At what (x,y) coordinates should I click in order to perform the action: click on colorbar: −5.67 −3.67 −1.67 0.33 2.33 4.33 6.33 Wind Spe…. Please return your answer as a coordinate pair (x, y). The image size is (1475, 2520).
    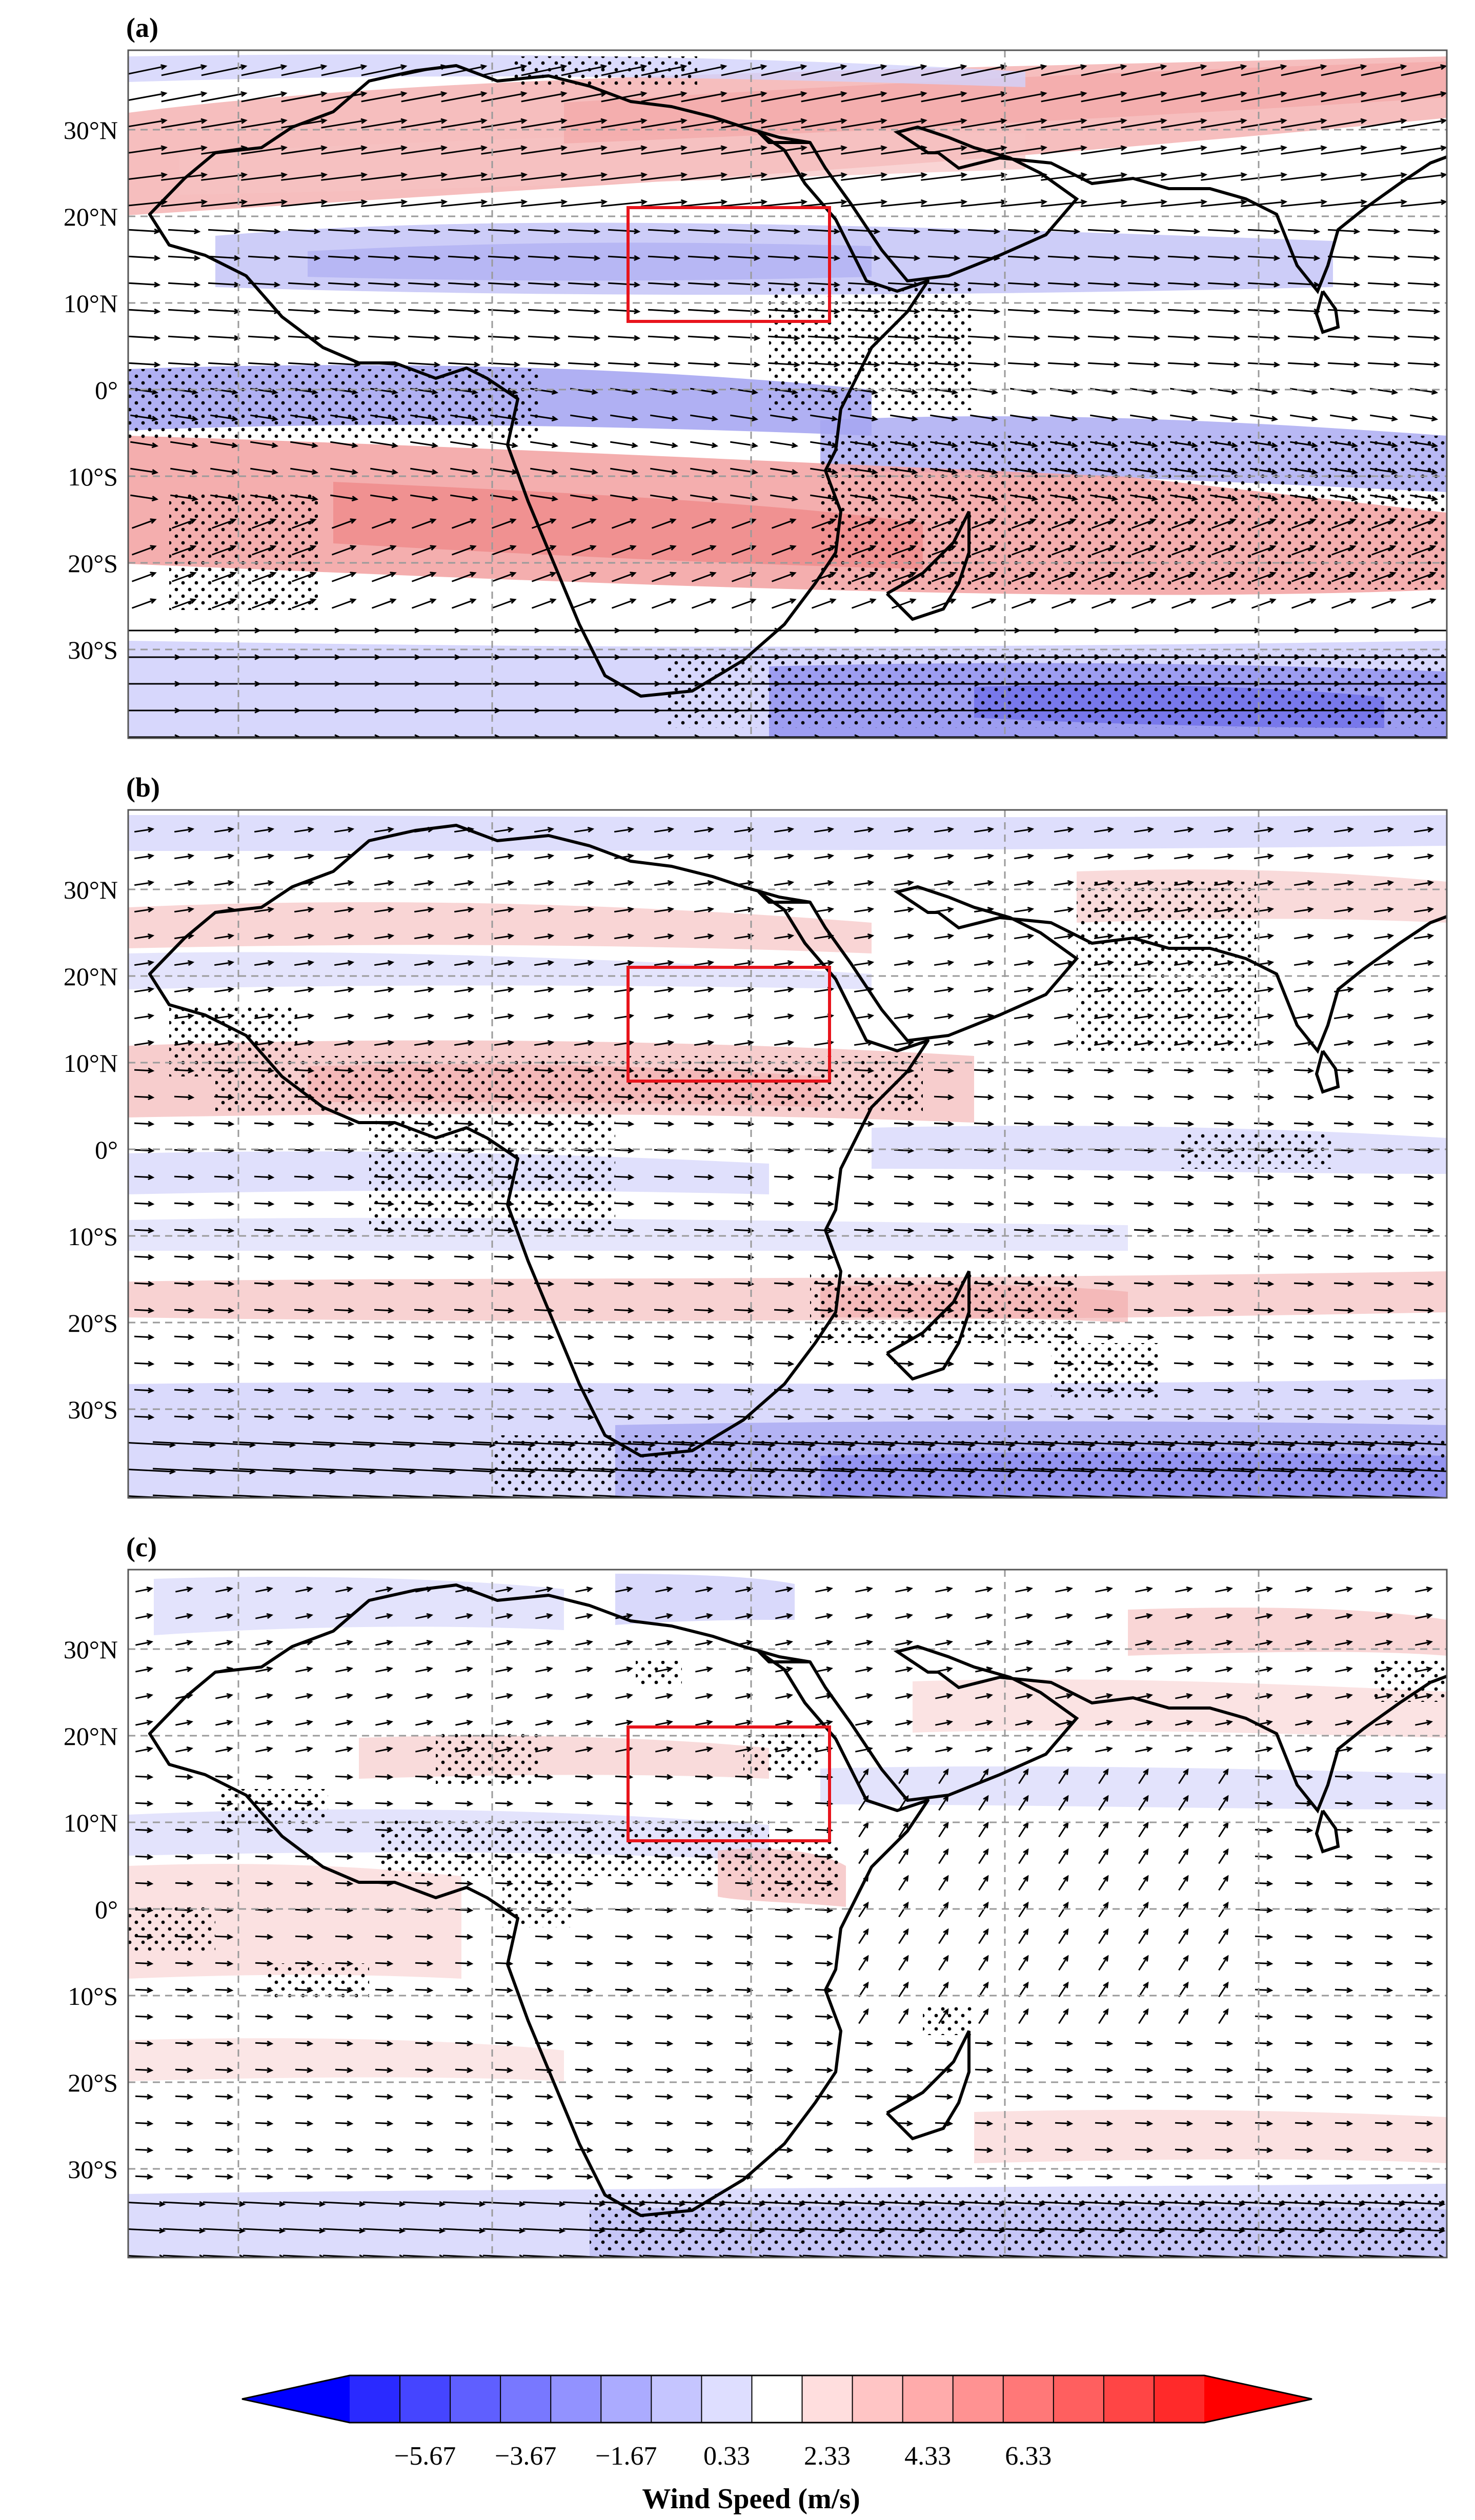
    Looking at the image, I should click on (776, 2444).